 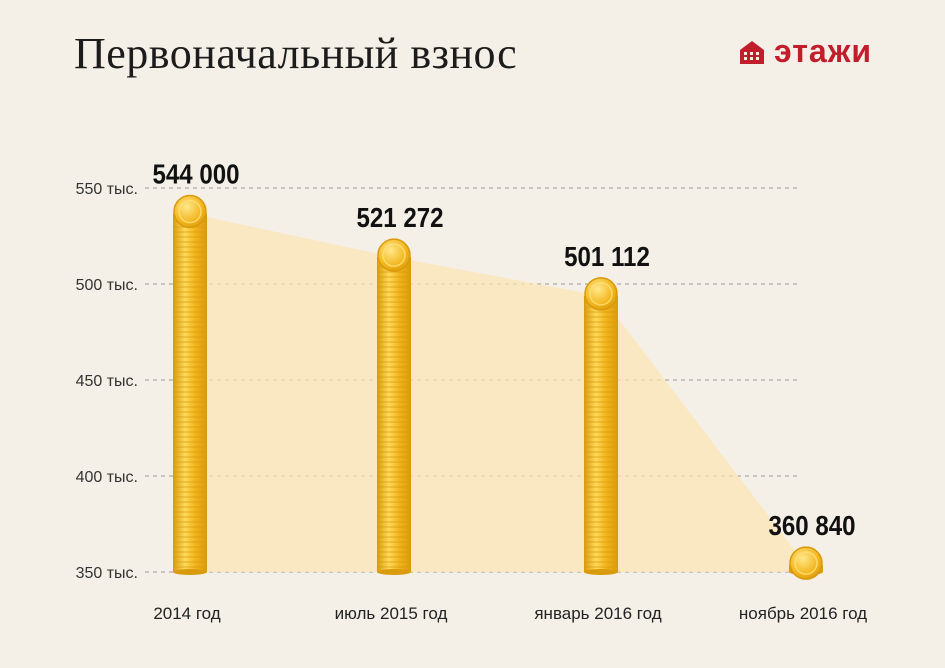 What do you see at coordinates (803, 613) in the screenshot?
I see `x-category-label: ноябрь 2016 год` at bounding box center [803, 613].